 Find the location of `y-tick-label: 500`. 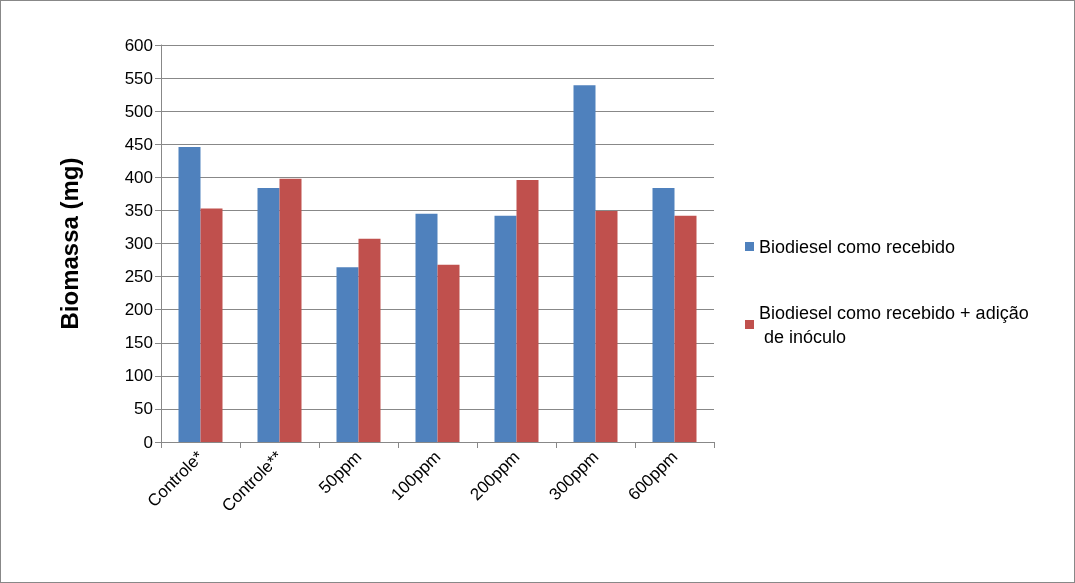

y-tick-label: 500 is located at coordinates (138, 111).